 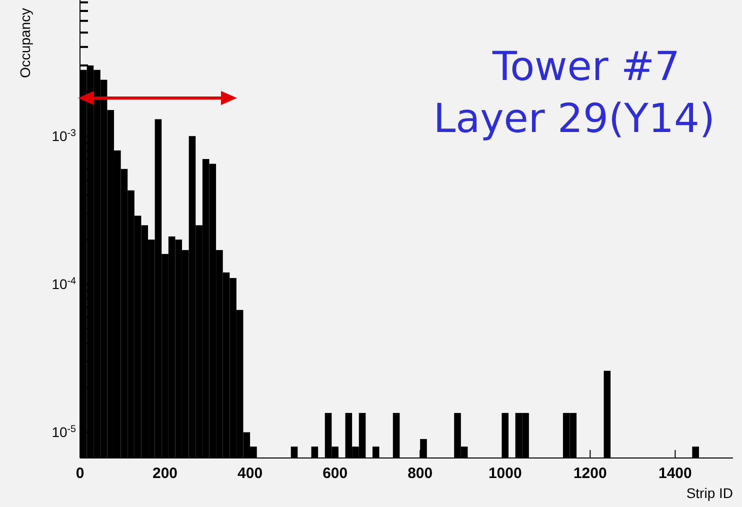 What do you see at coordinates (590, 473) in the screenshot?
I see `x-tick-label: 1200` at bounding box center [590, 473].